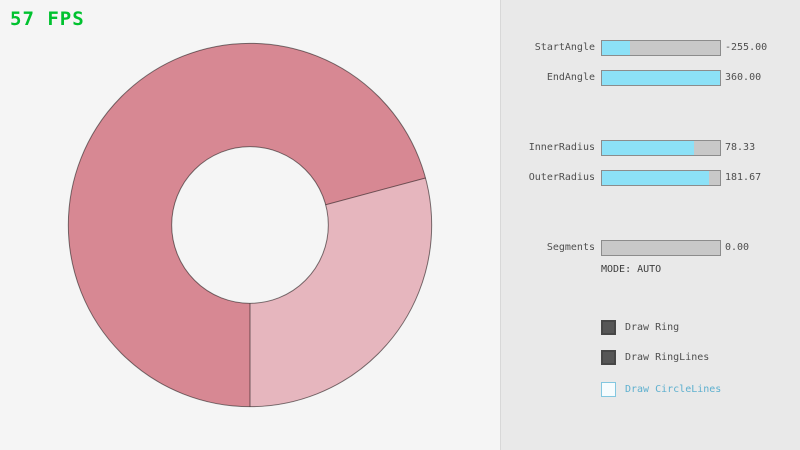 This screenshot has width=800, height=450. What do you see at coordinates (661, 248) in the screenshot?
I see `segments-slider` at bounding box center [661, 248].